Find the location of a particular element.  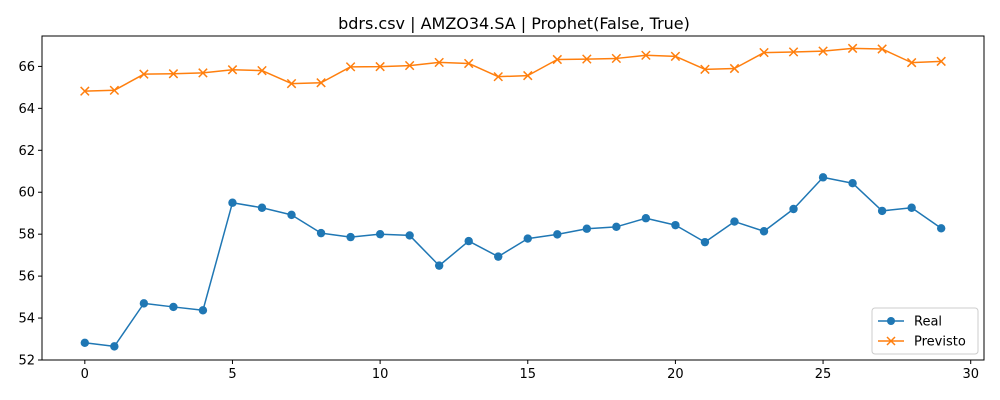

legend: Real Previsto is located at coordinates (925, 331).